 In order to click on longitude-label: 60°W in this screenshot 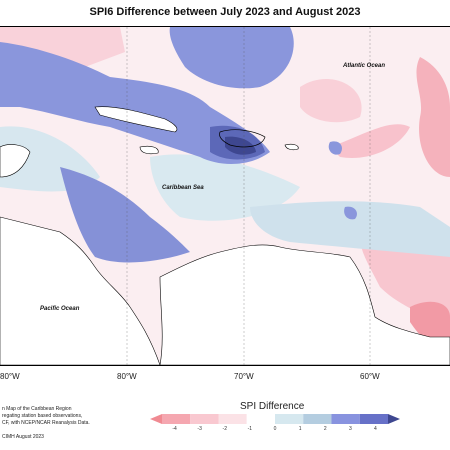, I will do `click(370, 376)`.